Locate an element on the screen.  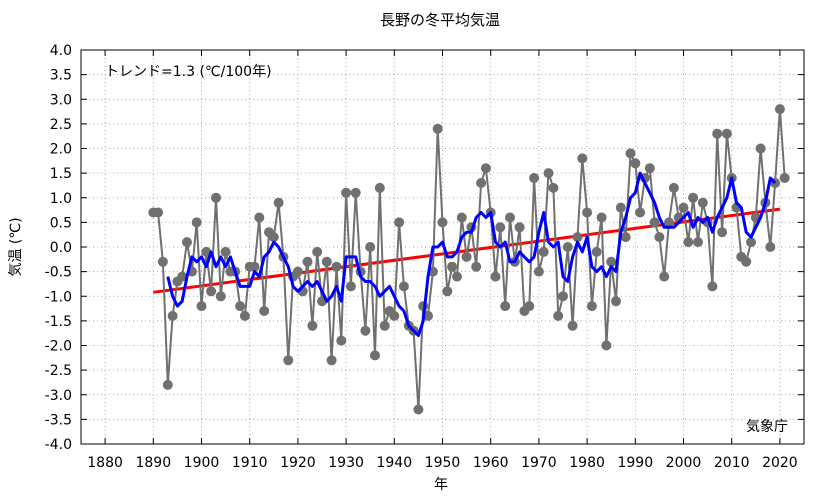
y-tick-label: 3.5 is located at coordinates (61, 76).